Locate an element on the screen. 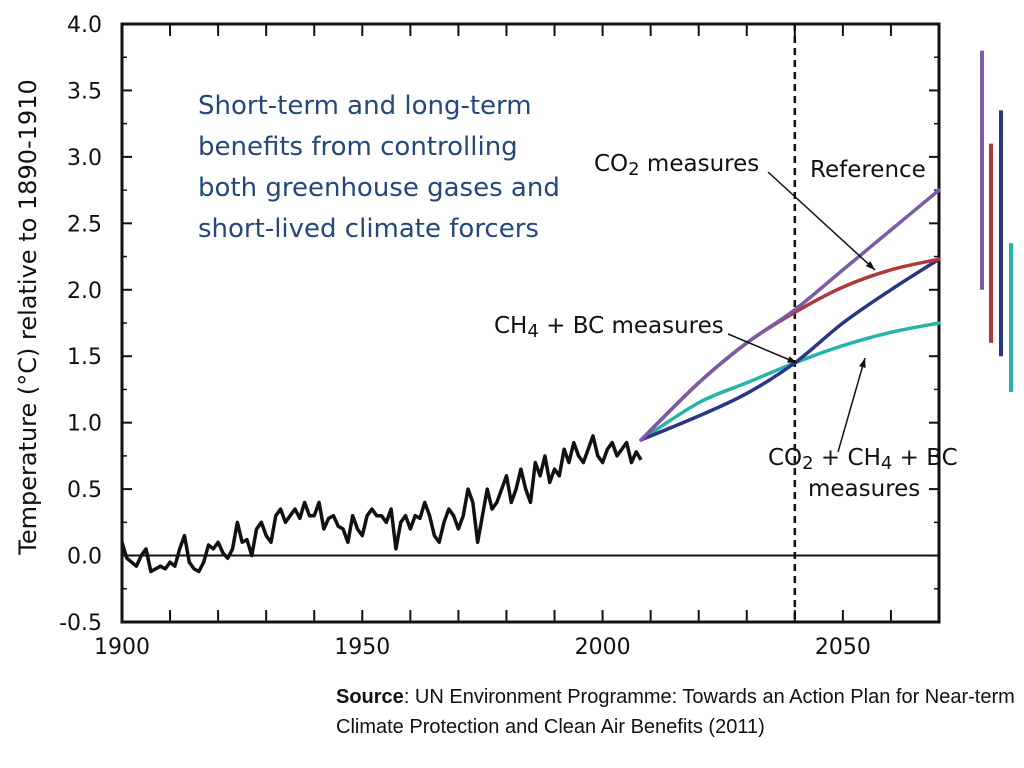 Image resolution: width=1024 pixels, height=768 pixels. arrow-co2-measures is located at coordinates (821, 221).